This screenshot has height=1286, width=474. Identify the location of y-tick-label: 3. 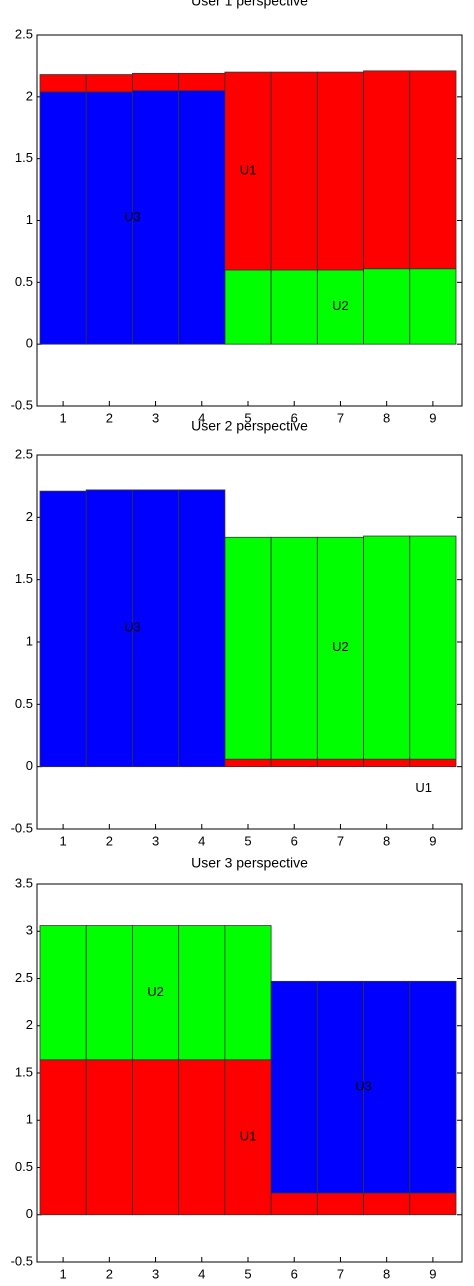
(29, 930).